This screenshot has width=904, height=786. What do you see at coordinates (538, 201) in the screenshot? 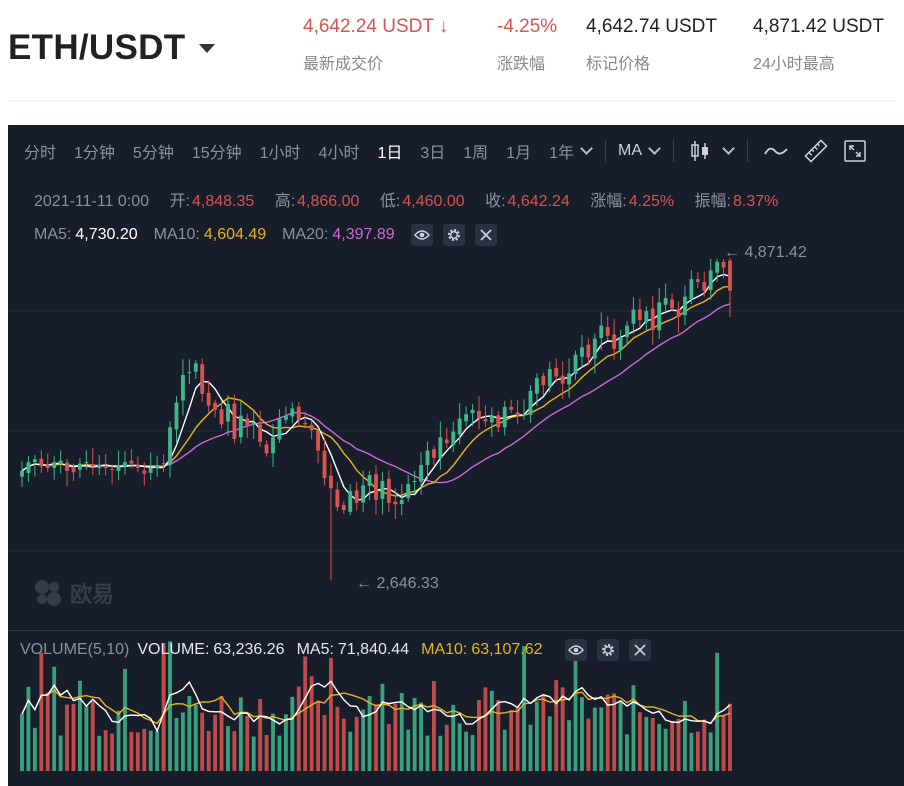
I see `close-value: 4,642.24` at bounding box center [538, 201].